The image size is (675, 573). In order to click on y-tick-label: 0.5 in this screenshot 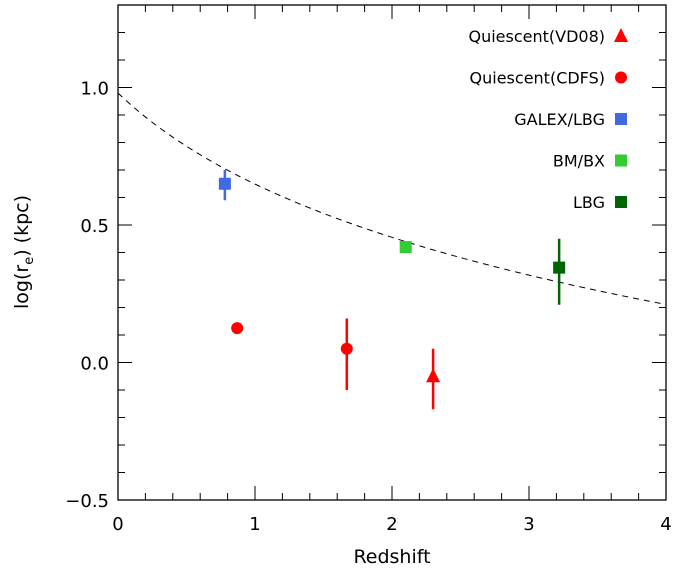, I will do `click(94, 226)`.